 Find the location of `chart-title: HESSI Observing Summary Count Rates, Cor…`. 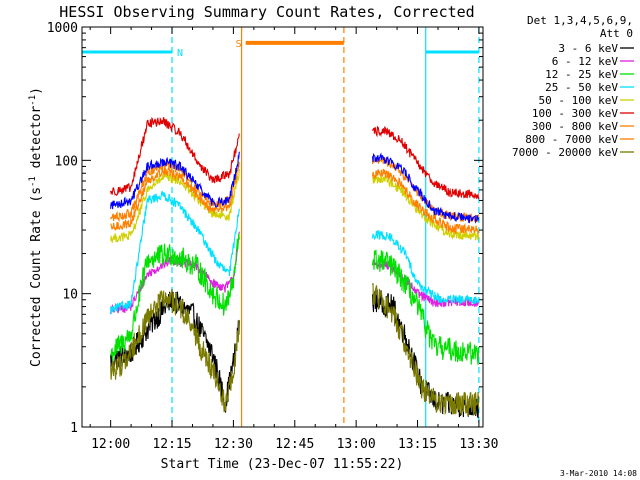

chart-title: HESSI Observing Summary Count Rates, Cor… is located at coordinates (266, 12).